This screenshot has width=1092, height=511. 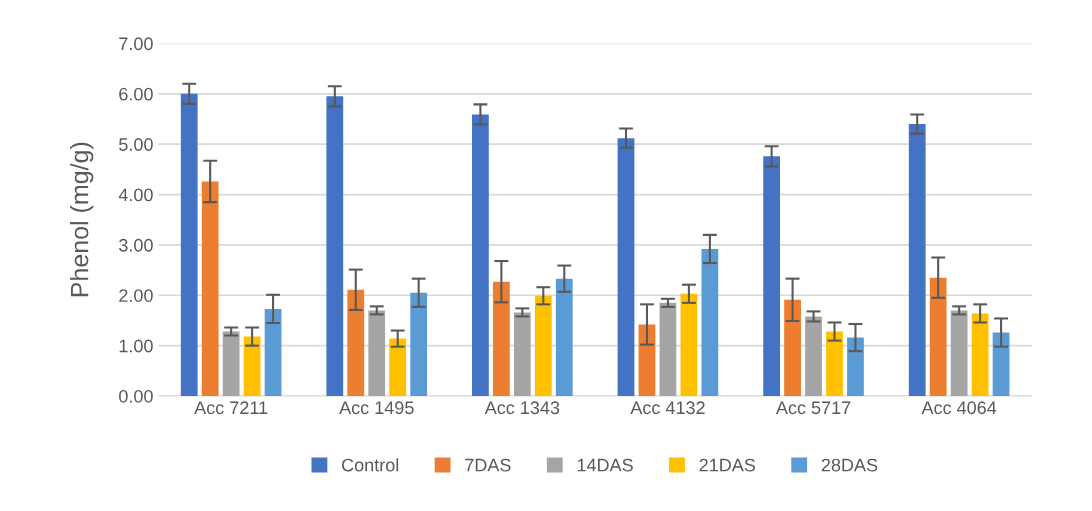 What do you see at coordinates (136, 144) in the screenshot?
I see `y-tick-label: 5.00` at bounding box center [136, 144].